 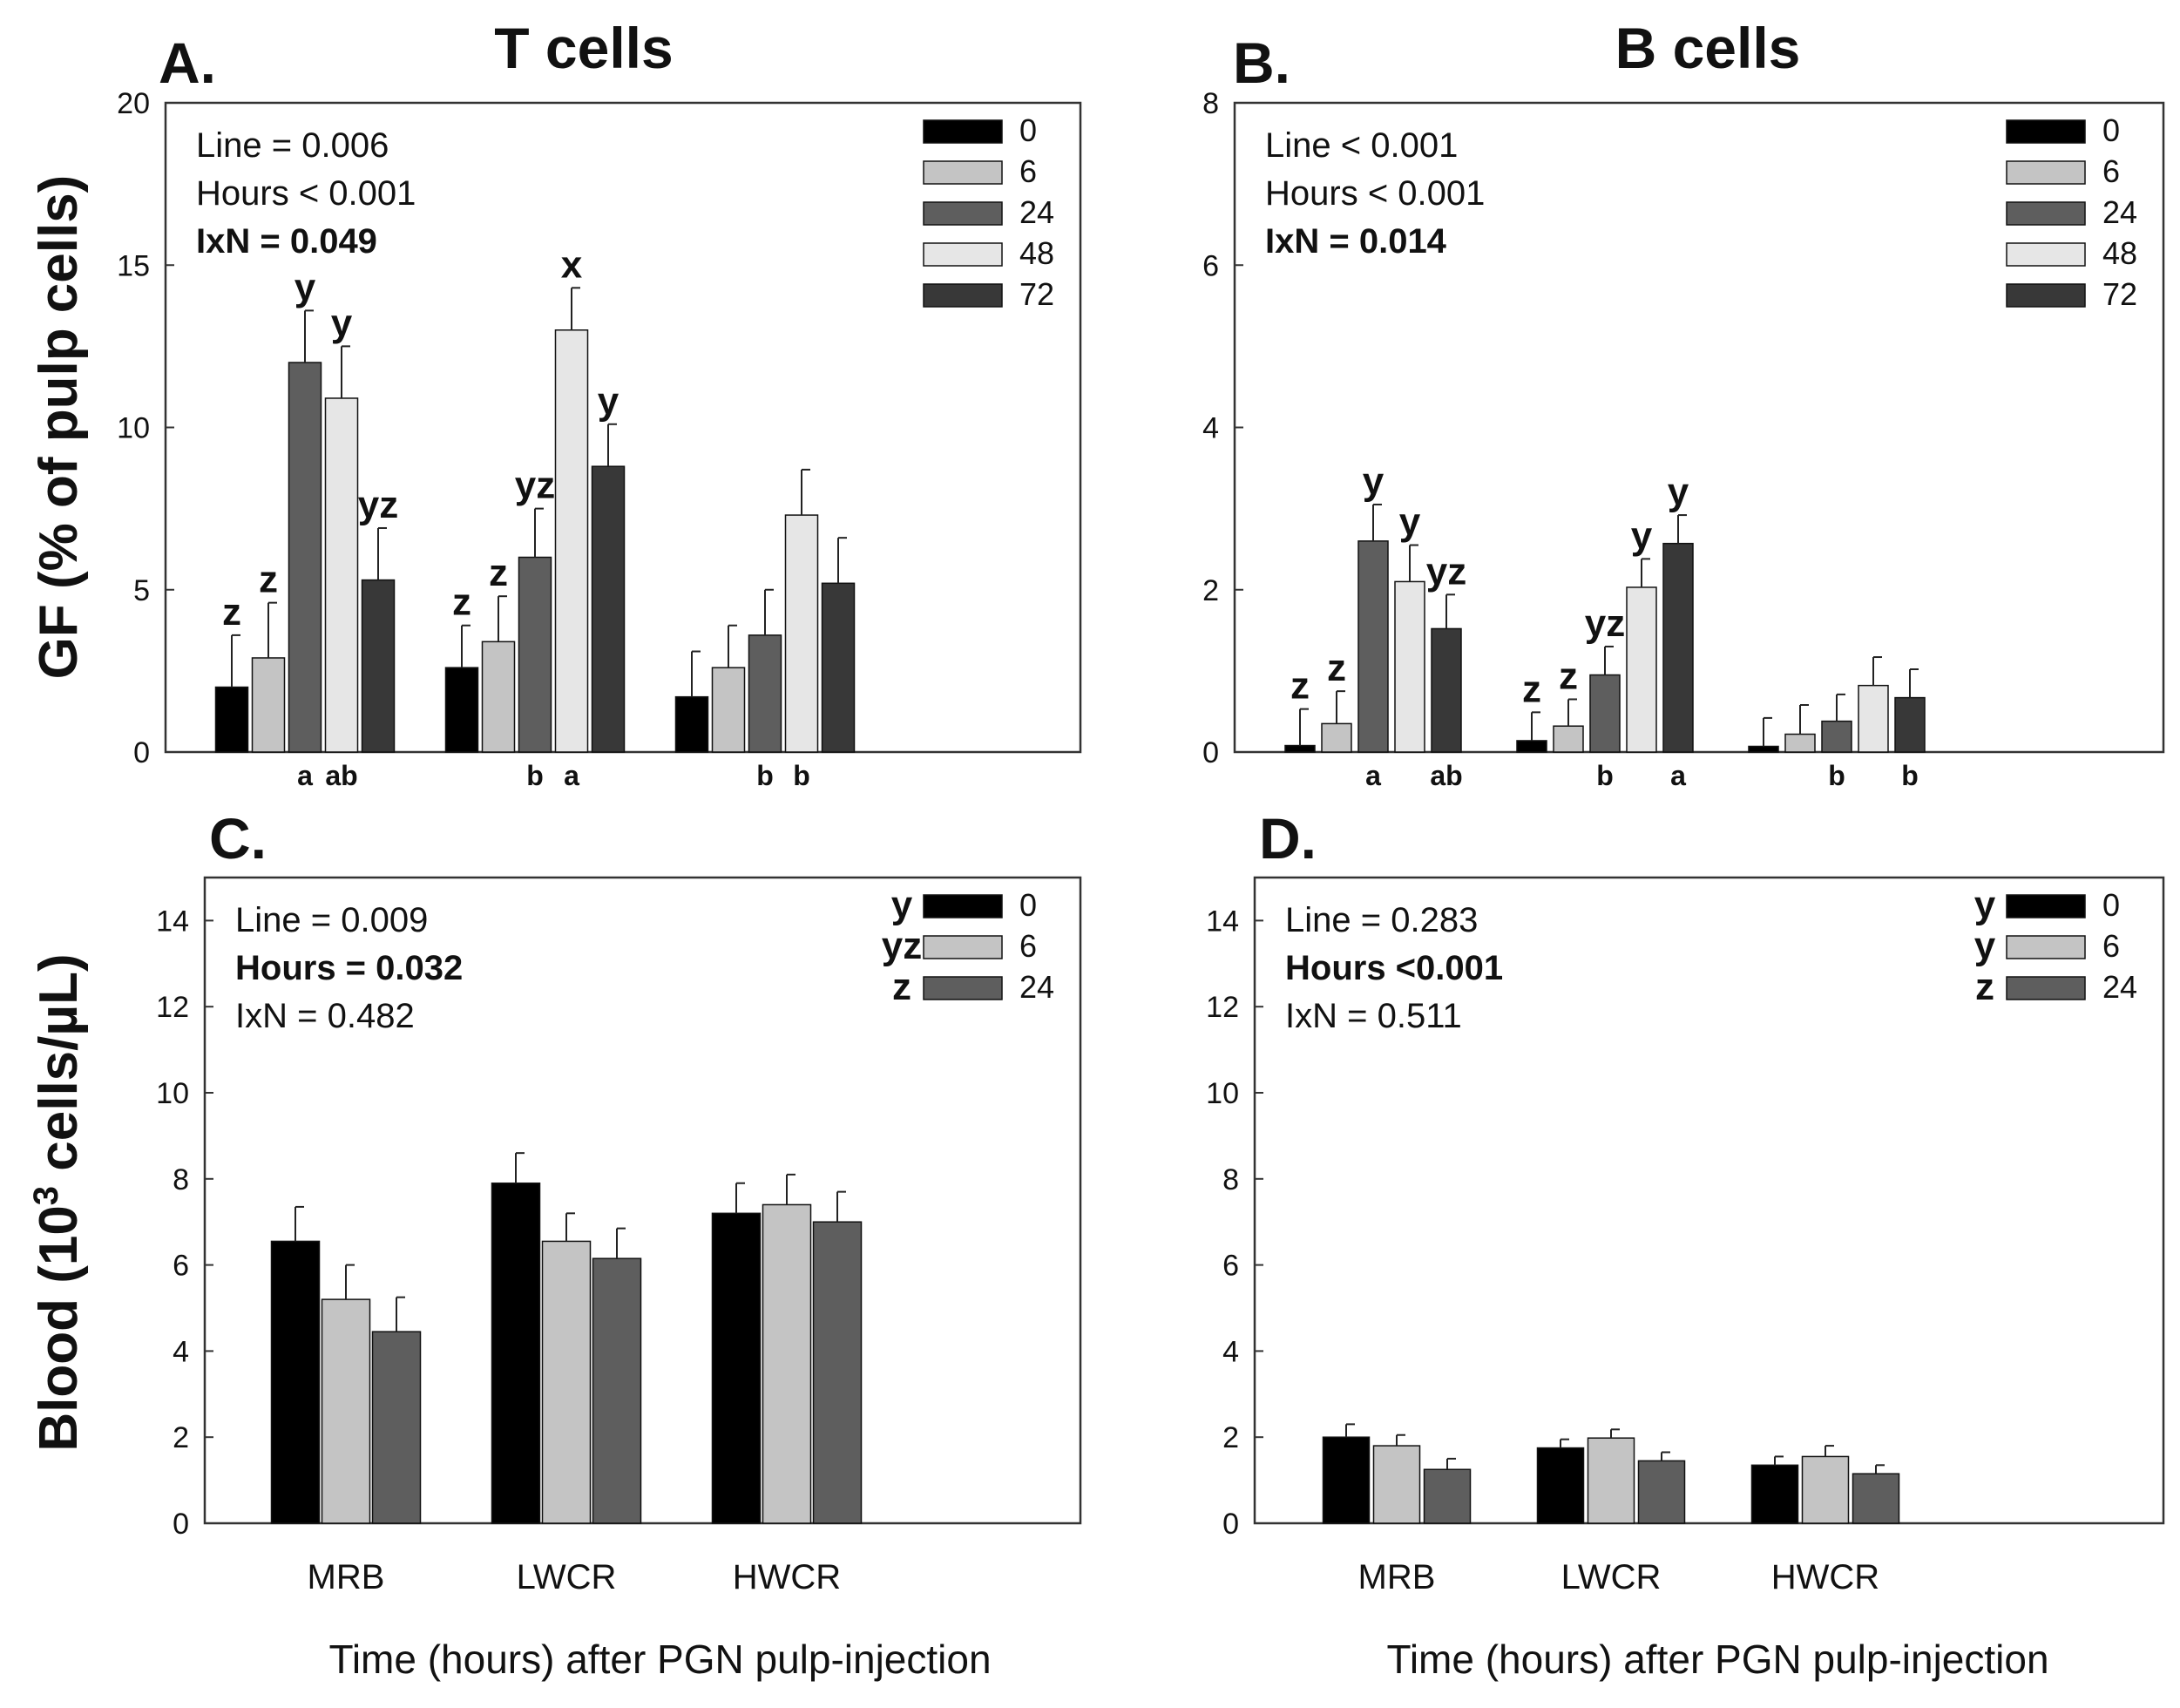 What do you see at coordinates (1717, 1659) in the screenshot?
I see `x-axis-label: Time (hours) after PGN pulp-injection` at bounding box center [1717, 1659].